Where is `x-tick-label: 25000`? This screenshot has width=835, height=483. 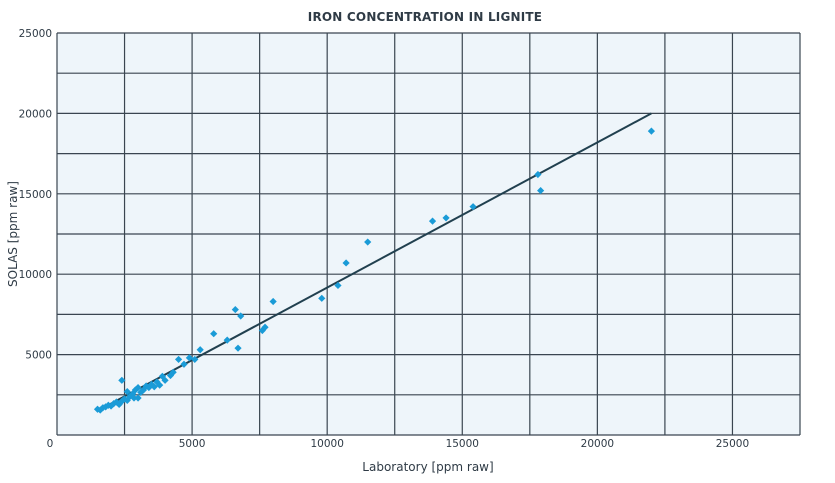
x-tick-label: 25000 is located at coordinates (732, 444).